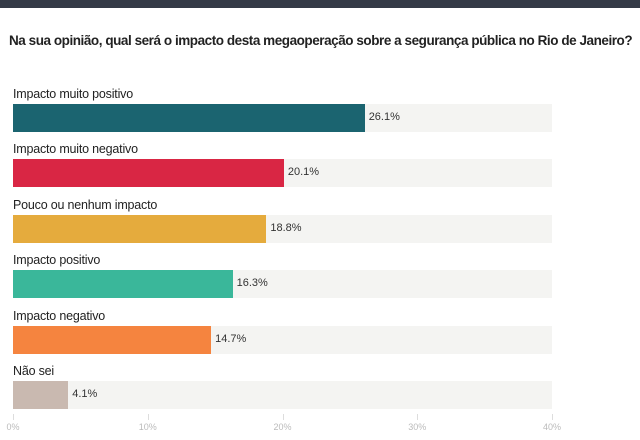 This screenshot has width=640, height=440. Describe the element at coordinates (73, 94) in the screenshot. I see `category-label: Impacto muito positivo` at that location.